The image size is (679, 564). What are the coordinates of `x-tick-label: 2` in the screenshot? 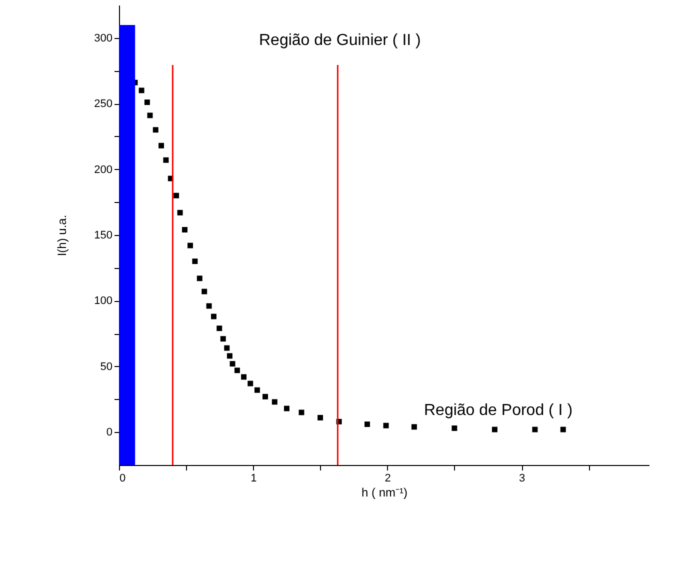 It's located at (387, 478).